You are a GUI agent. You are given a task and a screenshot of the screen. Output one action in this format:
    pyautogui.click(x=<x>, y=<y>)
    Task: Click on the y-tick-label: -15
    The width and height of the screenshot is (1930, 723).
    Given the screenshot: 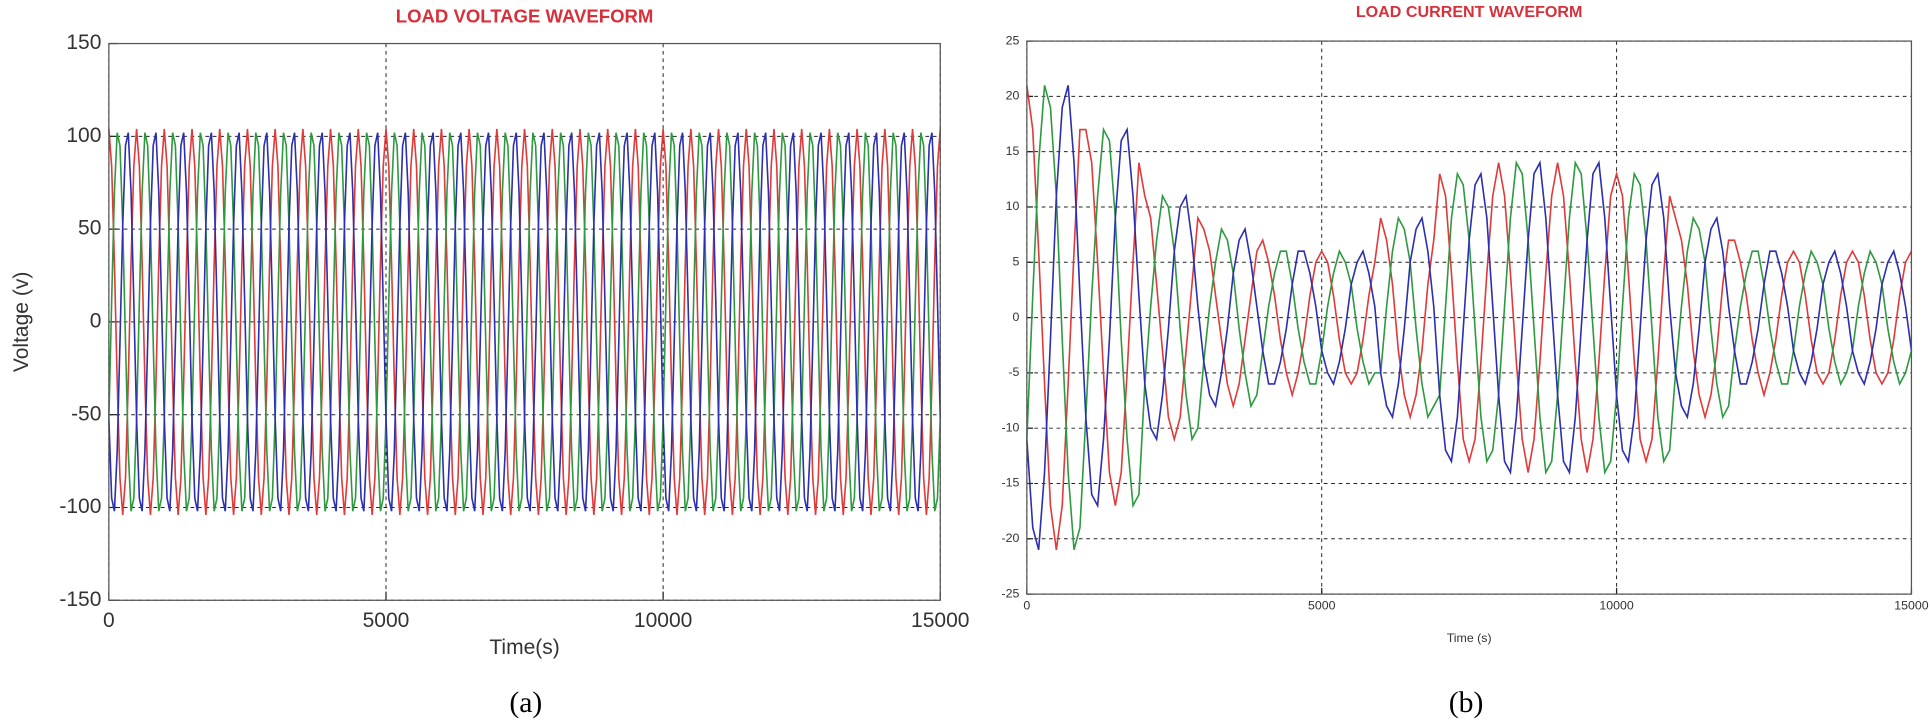 What is the action you would take?
    pyautogui.click(x=1011, y=483)
    